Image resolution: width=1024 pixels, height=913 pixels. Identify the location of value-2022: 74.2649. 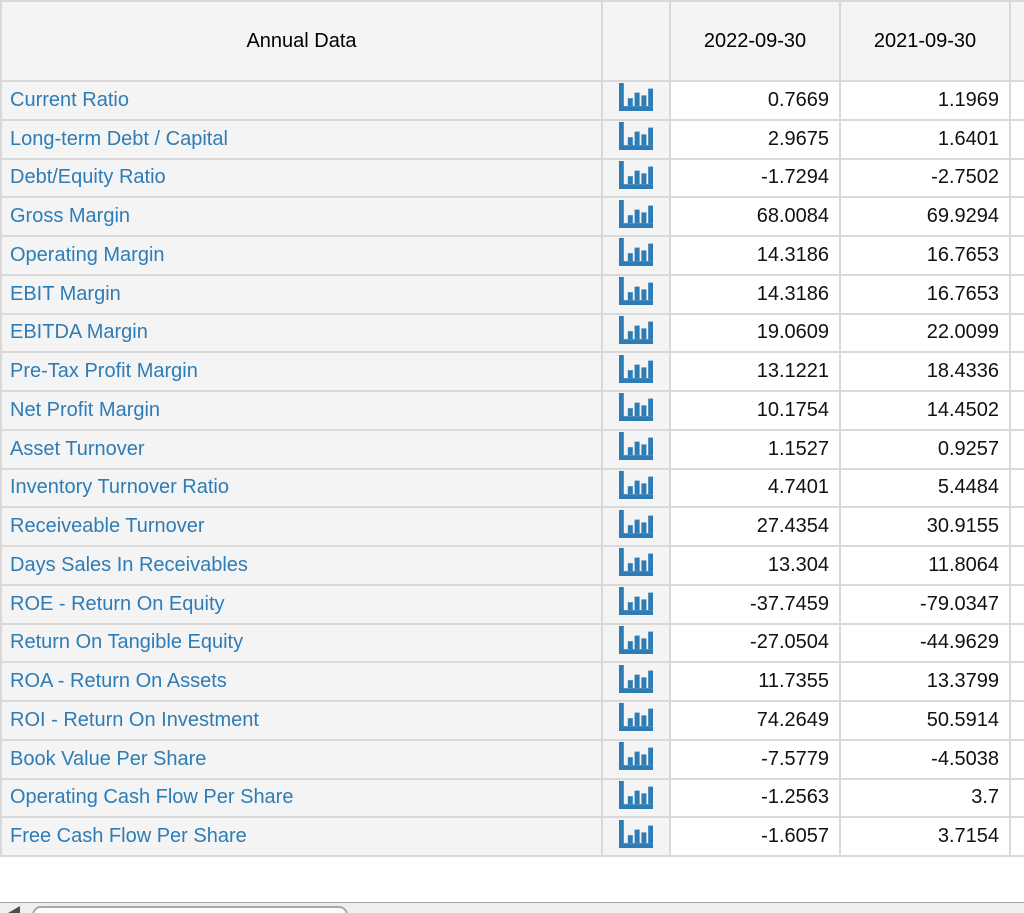
(755, 720).